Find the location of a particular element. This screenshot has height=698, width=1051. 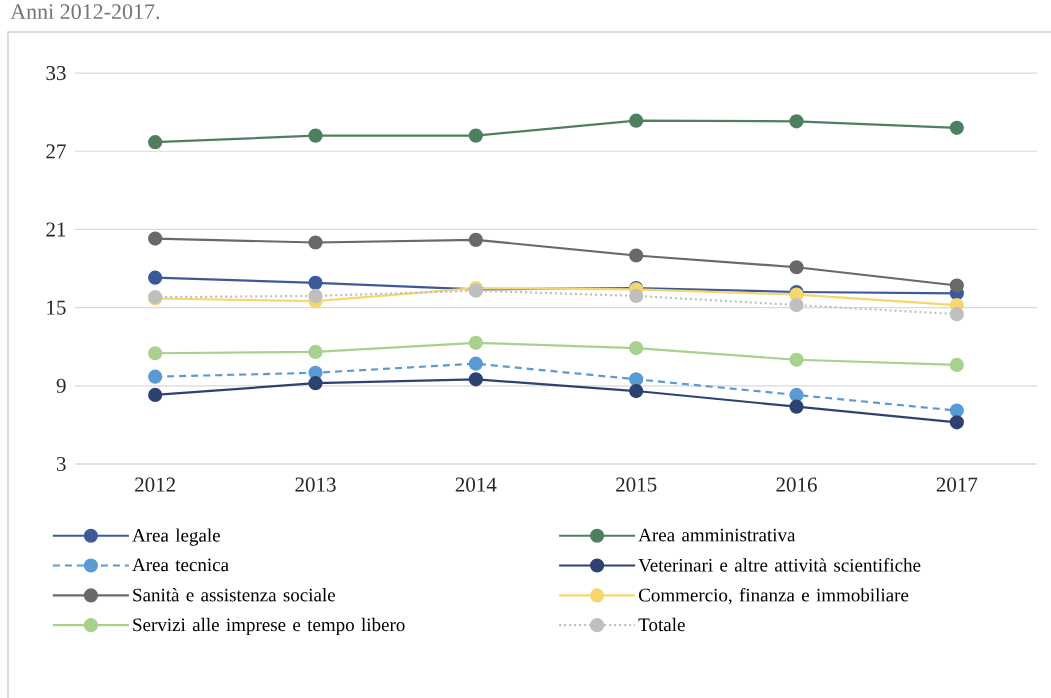

chart-title: Anni 2012-2017. is located at coordinates (85, 12).